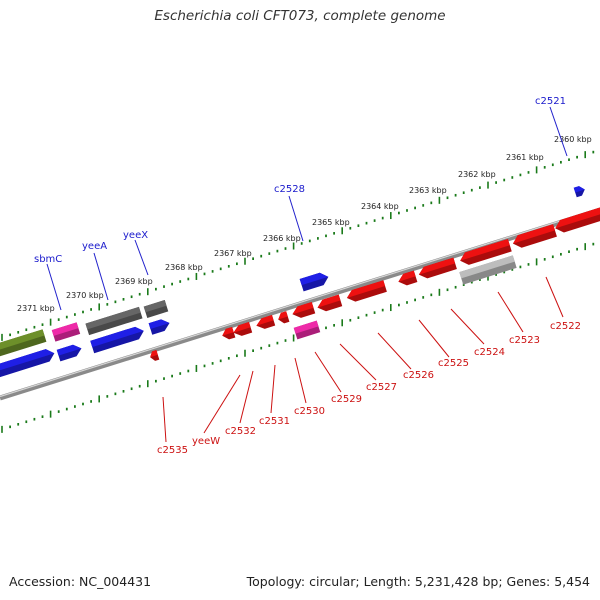  What do you see at coordinates (135, 235) in the screenshot?
I see `gene-label-yeex: yeeX` at bounding box center [135, 235].